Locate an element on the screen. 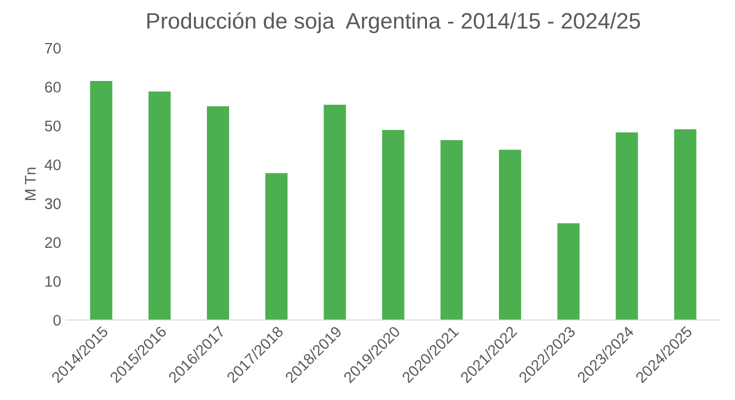 The width and height of the screenshot is (735, 400). y-tick-label: 0 is located at coordinates (57, 320).